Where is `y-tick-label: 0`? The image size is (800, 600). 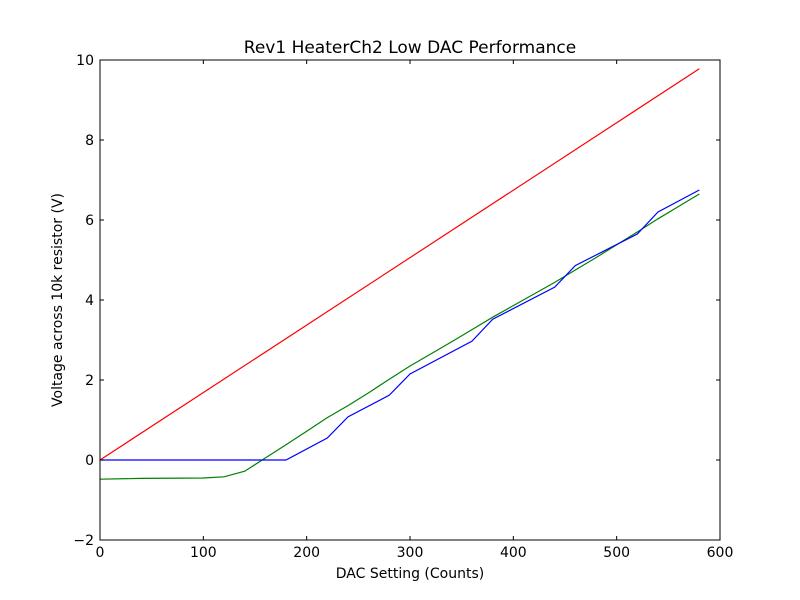
y-tick-label: 0 is located at coordinates (89, 461).